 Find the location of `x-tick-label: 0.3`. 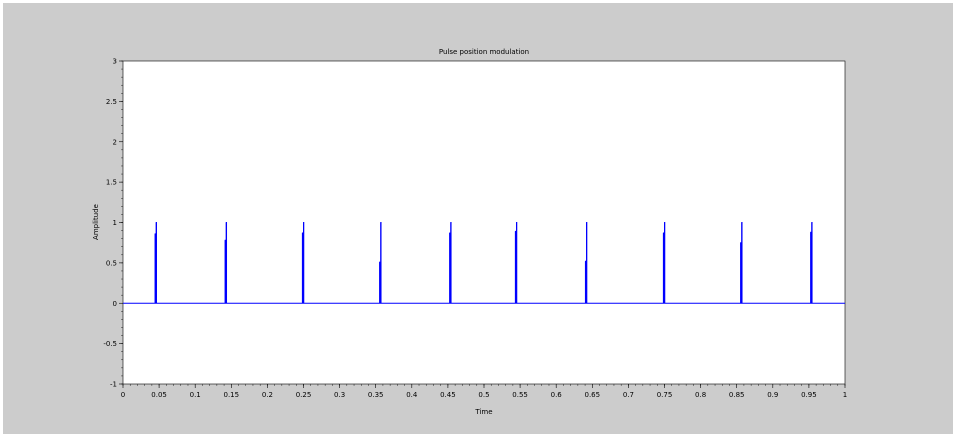

x-tick-label: 0.3 is located at coordinates (339, 395).